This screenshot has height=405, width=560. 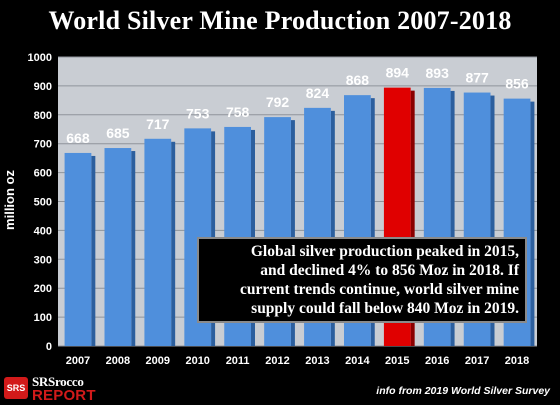 I want to click on x-tick-label: 2012, so click(x=277, y=361).